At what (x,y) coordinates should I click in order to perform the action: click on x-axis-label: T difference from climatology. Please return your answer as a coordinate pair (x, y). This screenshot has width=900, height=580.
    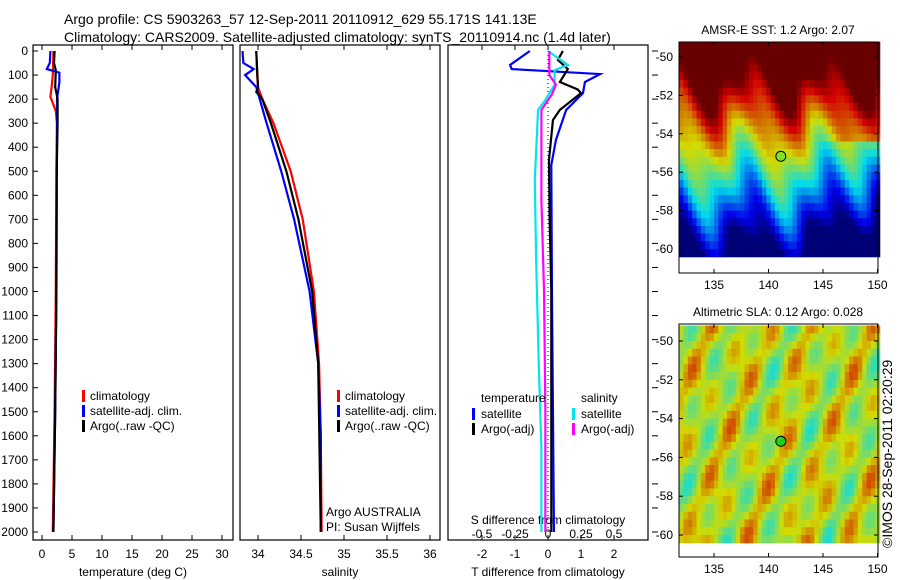
    Looking at the image, I should click on (548, 572).